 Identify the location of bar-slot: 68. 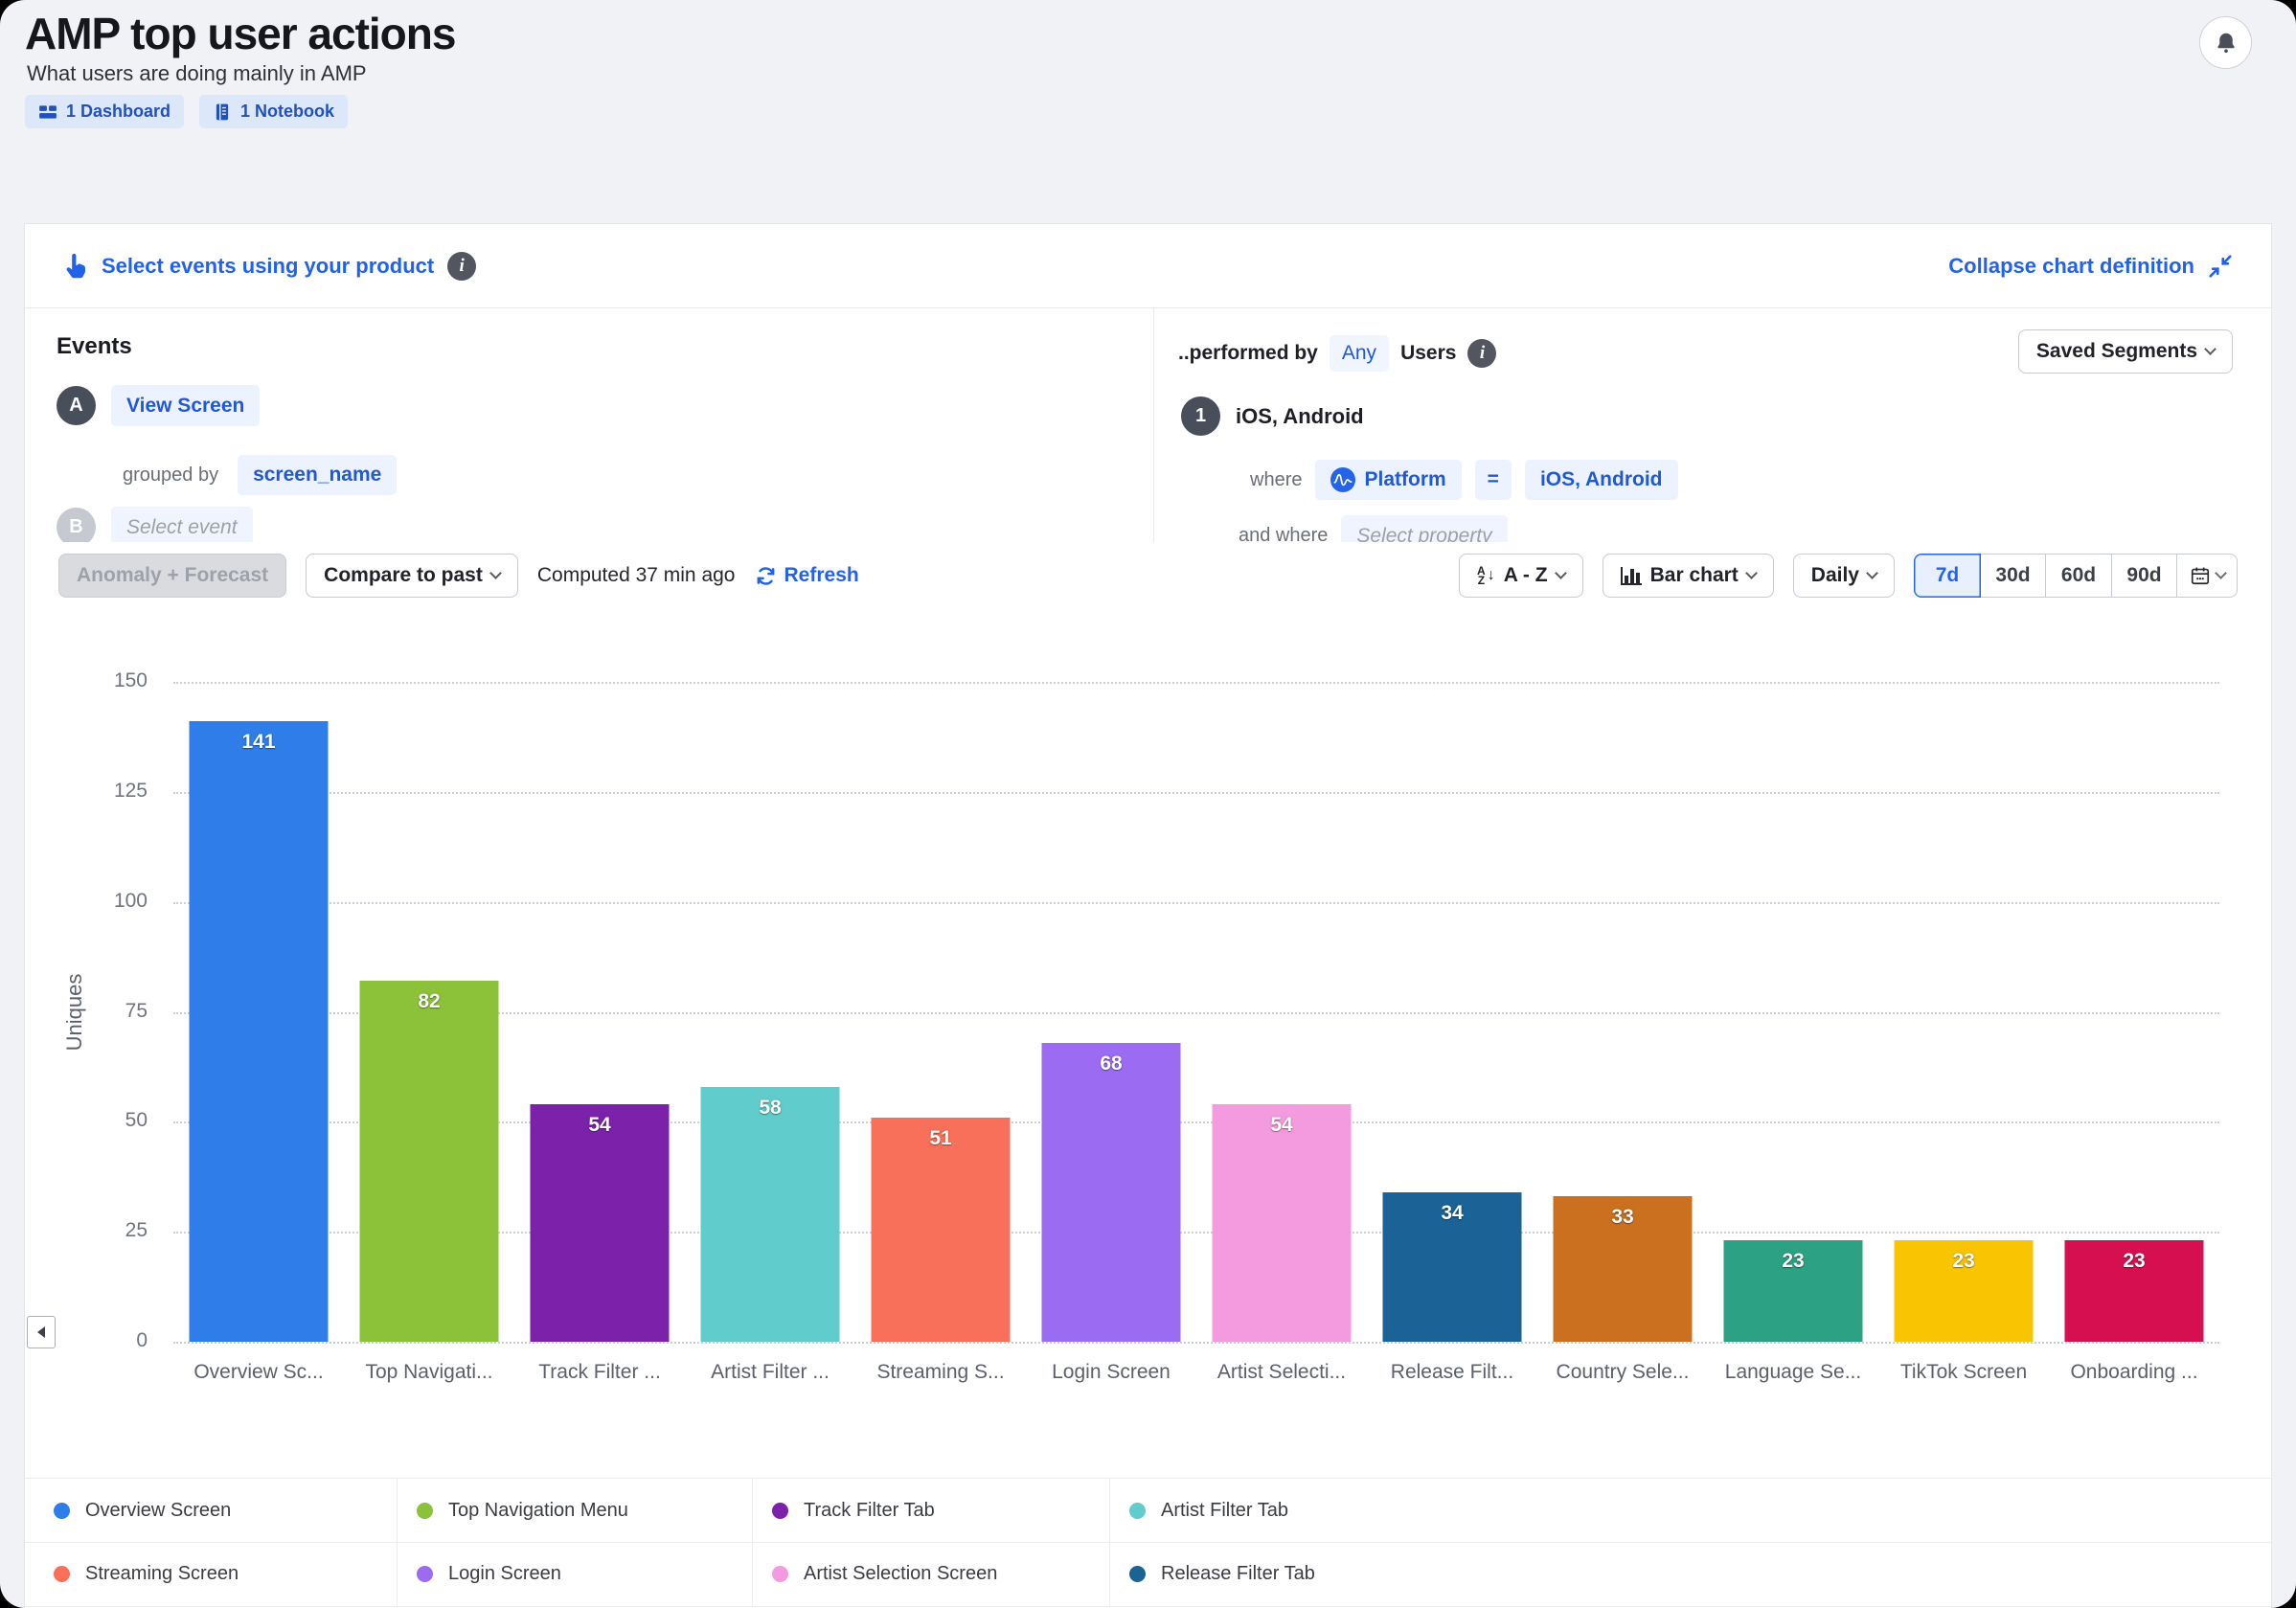
(1111, 1012).